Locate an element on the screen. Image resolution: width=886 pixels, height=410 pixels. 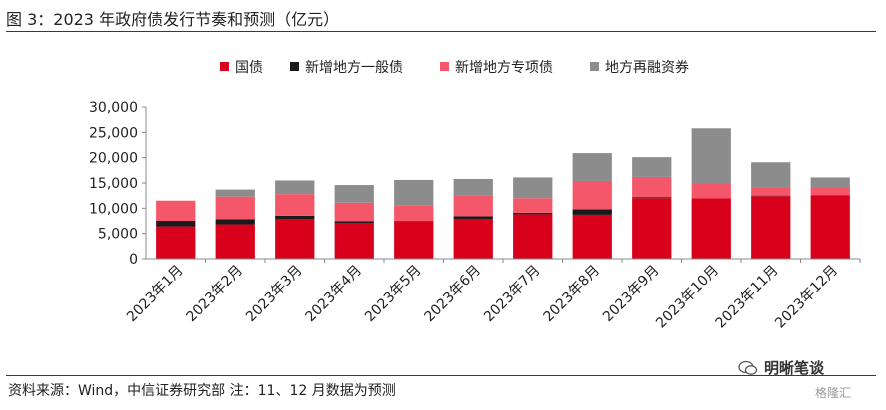
legend-label-1: 新增地方一般债 is located at coordinates (354, 68).